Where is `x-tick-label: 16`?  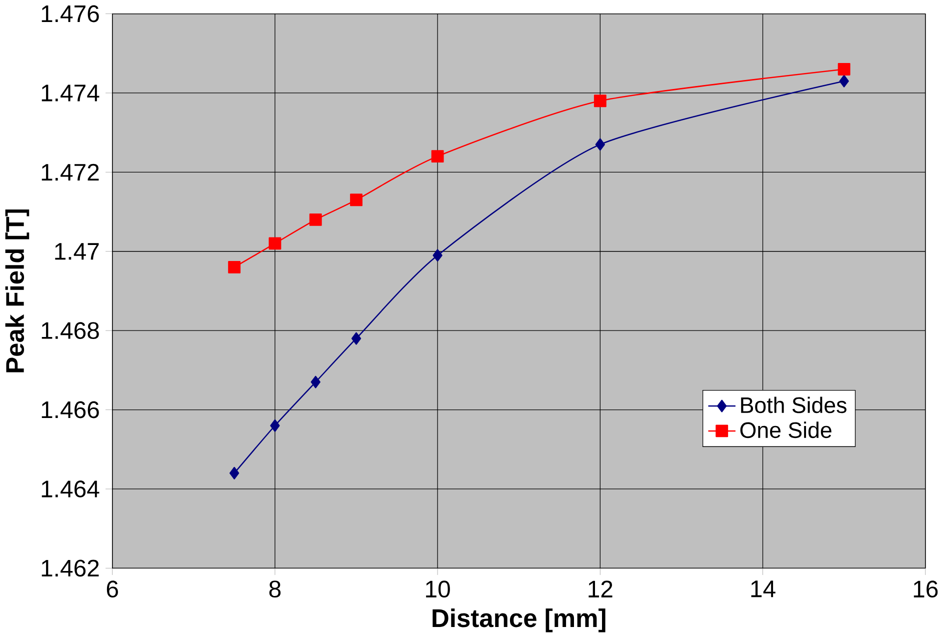 x-tick-label: 16 is located at coordinates (926, 589).